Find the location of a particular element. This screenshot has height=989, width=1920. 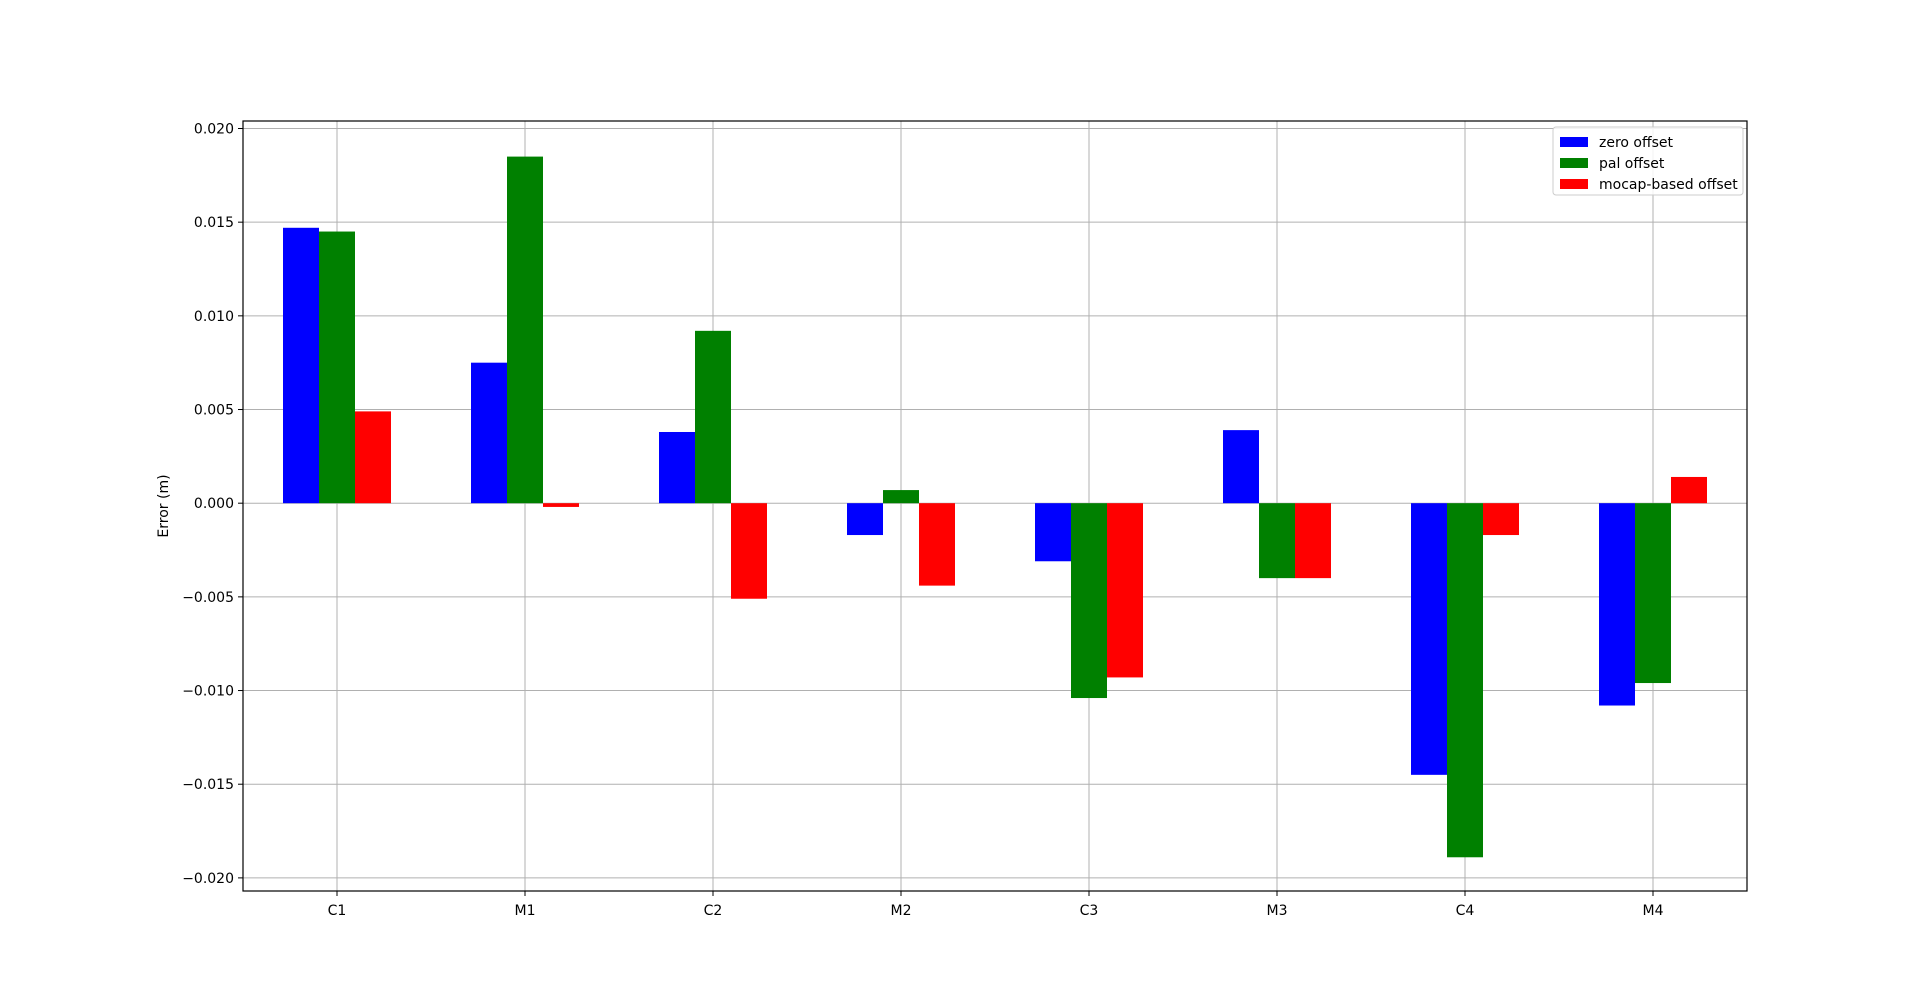

y-tick-label: 0.010 is located at coordinates (214, 317).